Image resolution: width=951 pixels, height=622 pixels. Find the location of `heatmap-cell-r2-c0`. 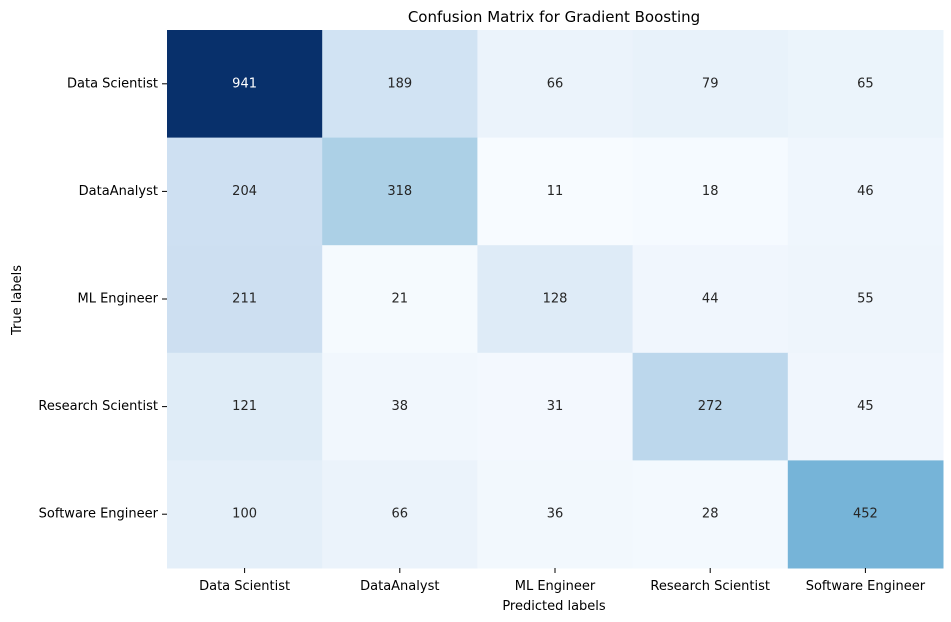

heatmap-cell-r2-c0 is located at coordinates (245, 299).